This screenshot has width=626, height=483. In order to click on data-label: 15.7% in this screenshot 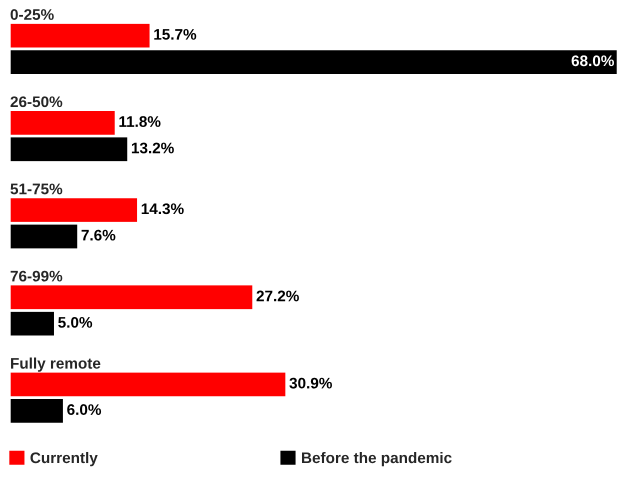, I will do `click(175, 34)`.